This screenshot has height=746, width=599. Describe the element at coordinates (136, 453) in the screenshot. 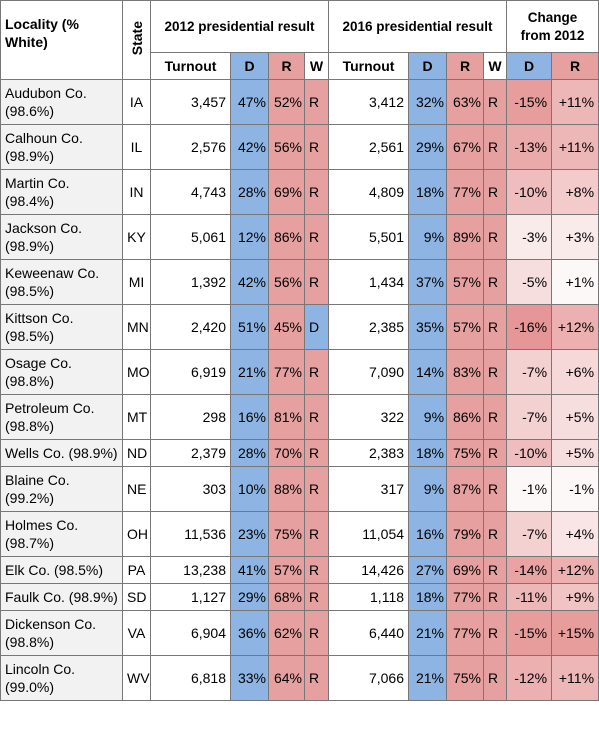

I see `state: ND` at that location.